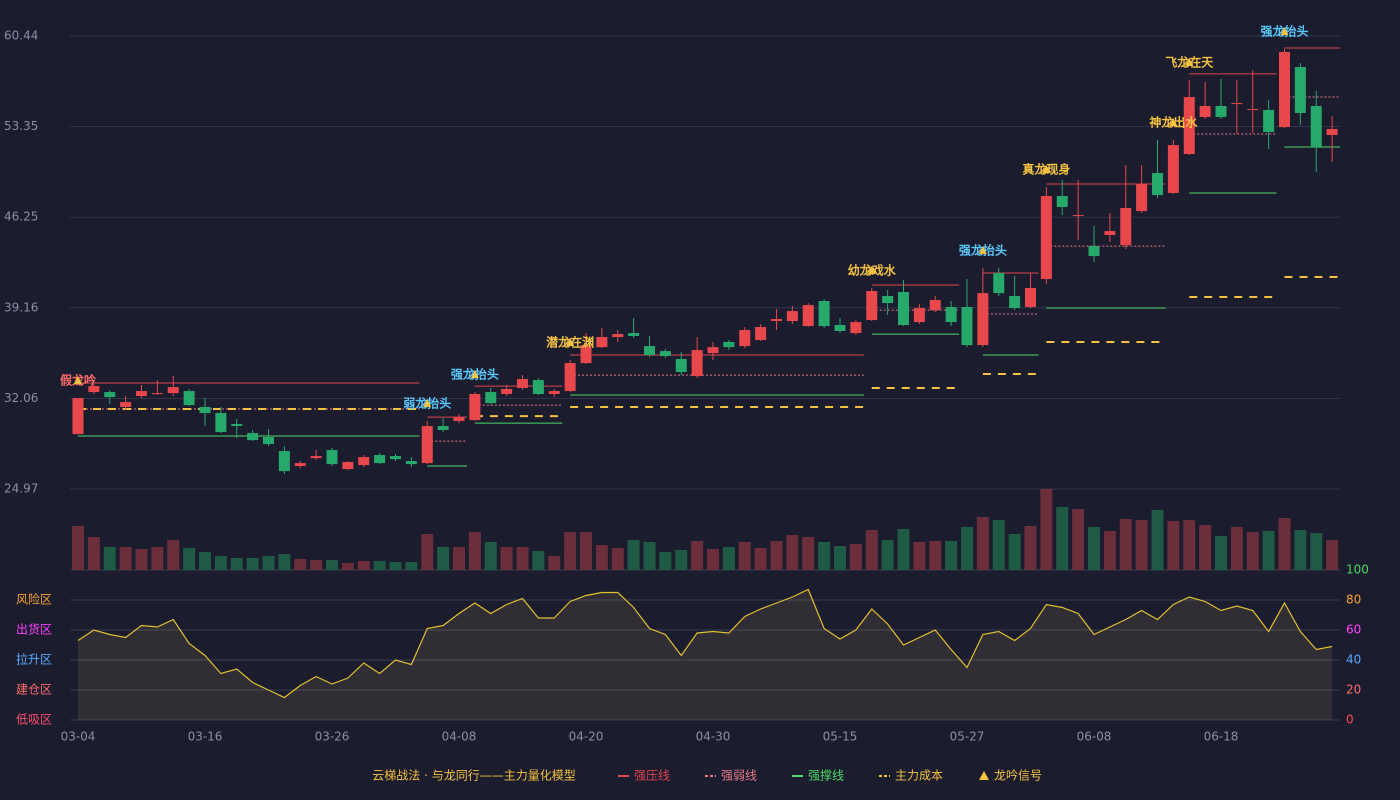 This screenshot has height=800, width=1400. What do you see at coordinates (1221, 737) in the screenshot?
I see `x-tick-label: 06-18` at bounding box center [1221, 737].